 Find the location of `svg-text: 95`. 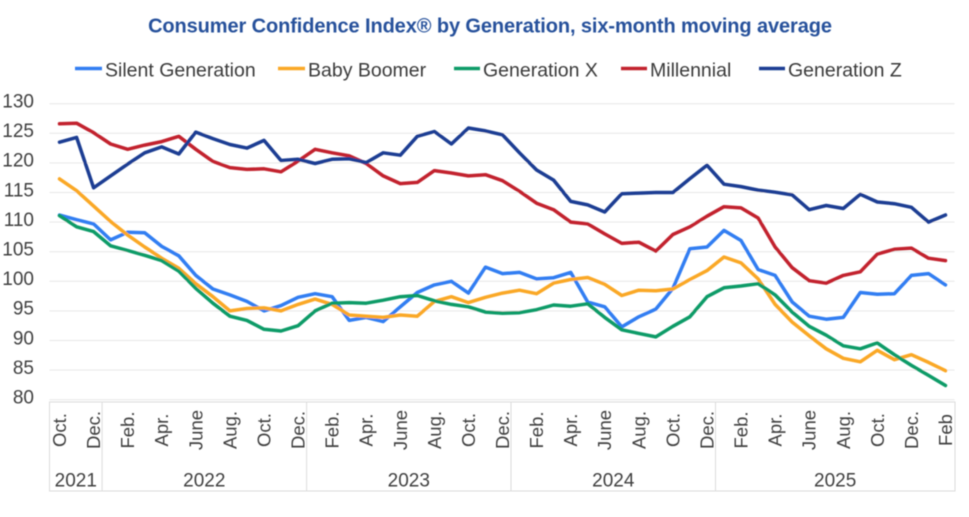

svg-text: 95 is located at coordinates (23, 309).